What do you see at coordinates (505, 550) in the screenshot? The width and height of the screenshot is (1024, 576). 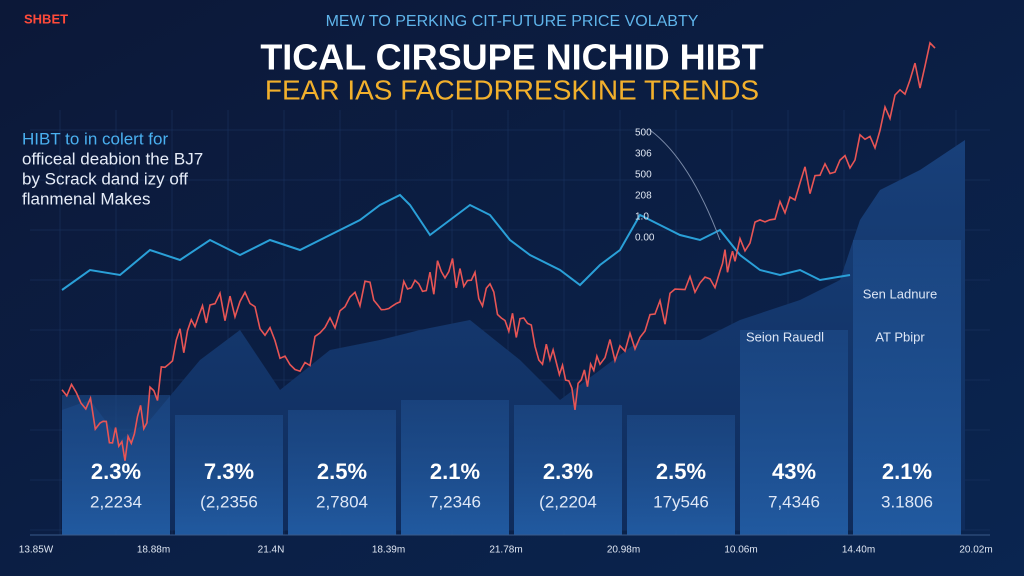 I see `x-label: 21.78m` at bounding box center [505, 550].